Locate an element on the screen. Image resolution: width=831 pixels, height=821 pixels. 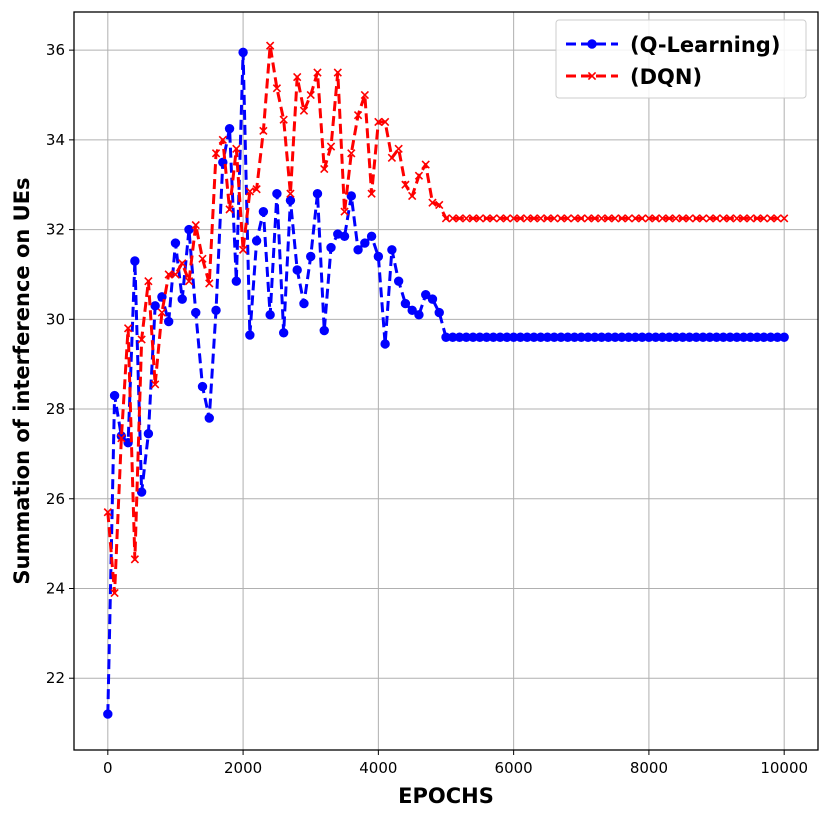
y-tick-label: 28 is located at coordinates (55, 409).